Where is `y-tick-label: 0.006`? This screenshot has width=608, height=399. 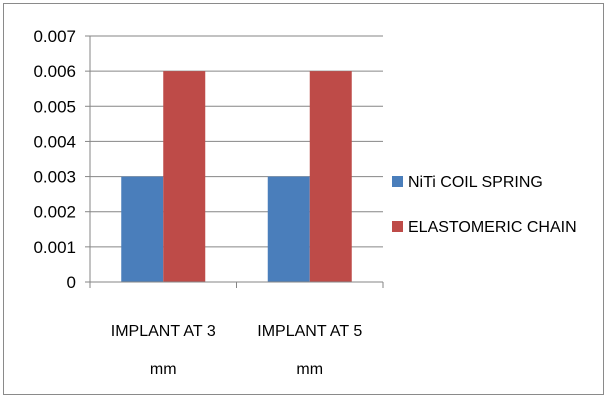
y-tick-label: 0.006 is located at coordinates (54, 71).